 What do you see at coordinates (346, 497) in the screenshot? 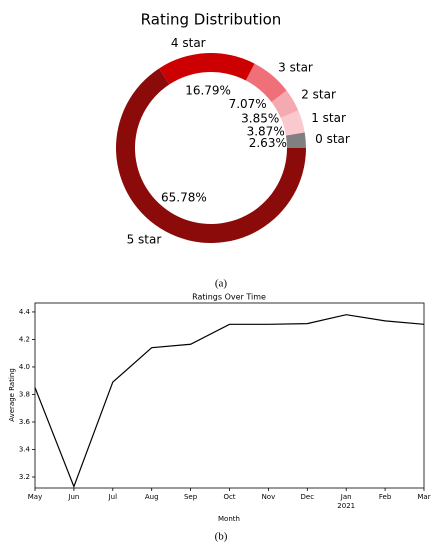
I see `x-tick-label: Jan` at bounding box center [346, 497].